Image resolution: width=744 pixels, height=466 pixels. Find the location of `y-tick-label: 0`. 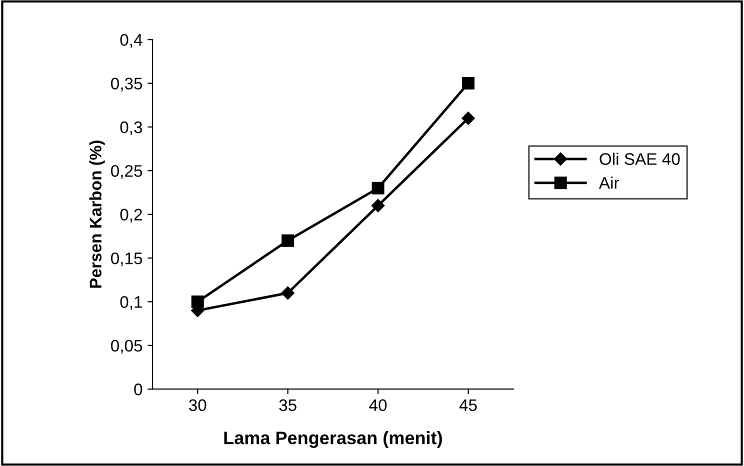

y-tick-label: 0 is located at coordinates (138, 390).